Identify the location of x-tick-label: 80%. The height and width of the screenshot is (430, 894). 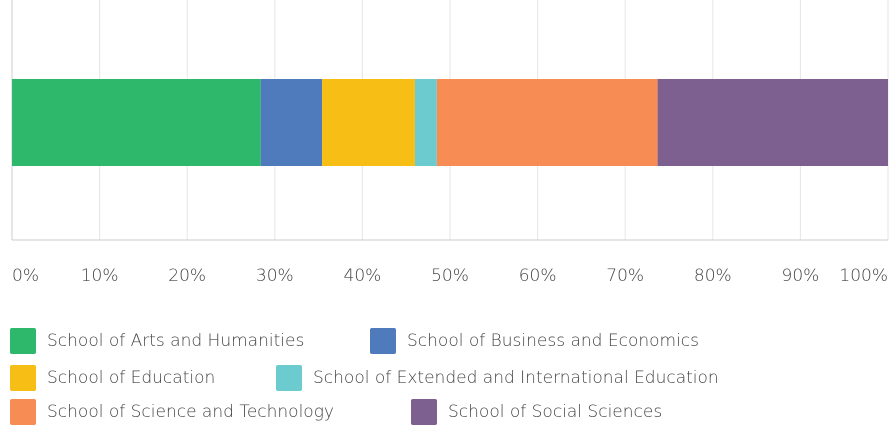
(713, 276).